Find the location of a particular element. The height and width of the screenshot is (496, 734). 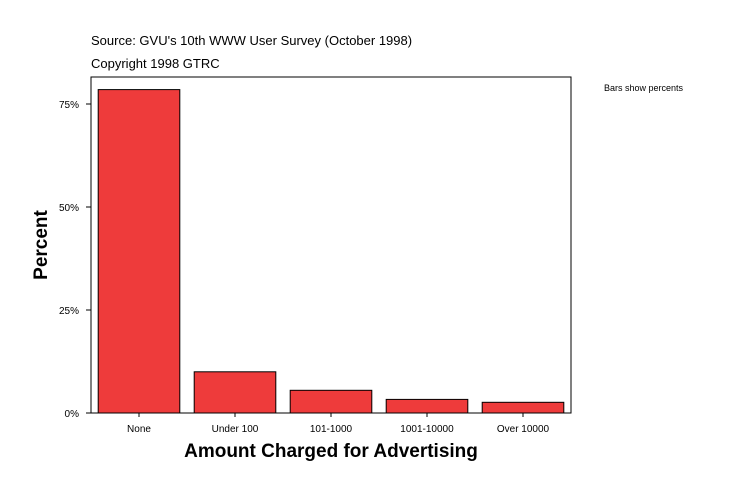

copyright-text: Copyright 1998 GTRC is located at coordinates (155, 63).